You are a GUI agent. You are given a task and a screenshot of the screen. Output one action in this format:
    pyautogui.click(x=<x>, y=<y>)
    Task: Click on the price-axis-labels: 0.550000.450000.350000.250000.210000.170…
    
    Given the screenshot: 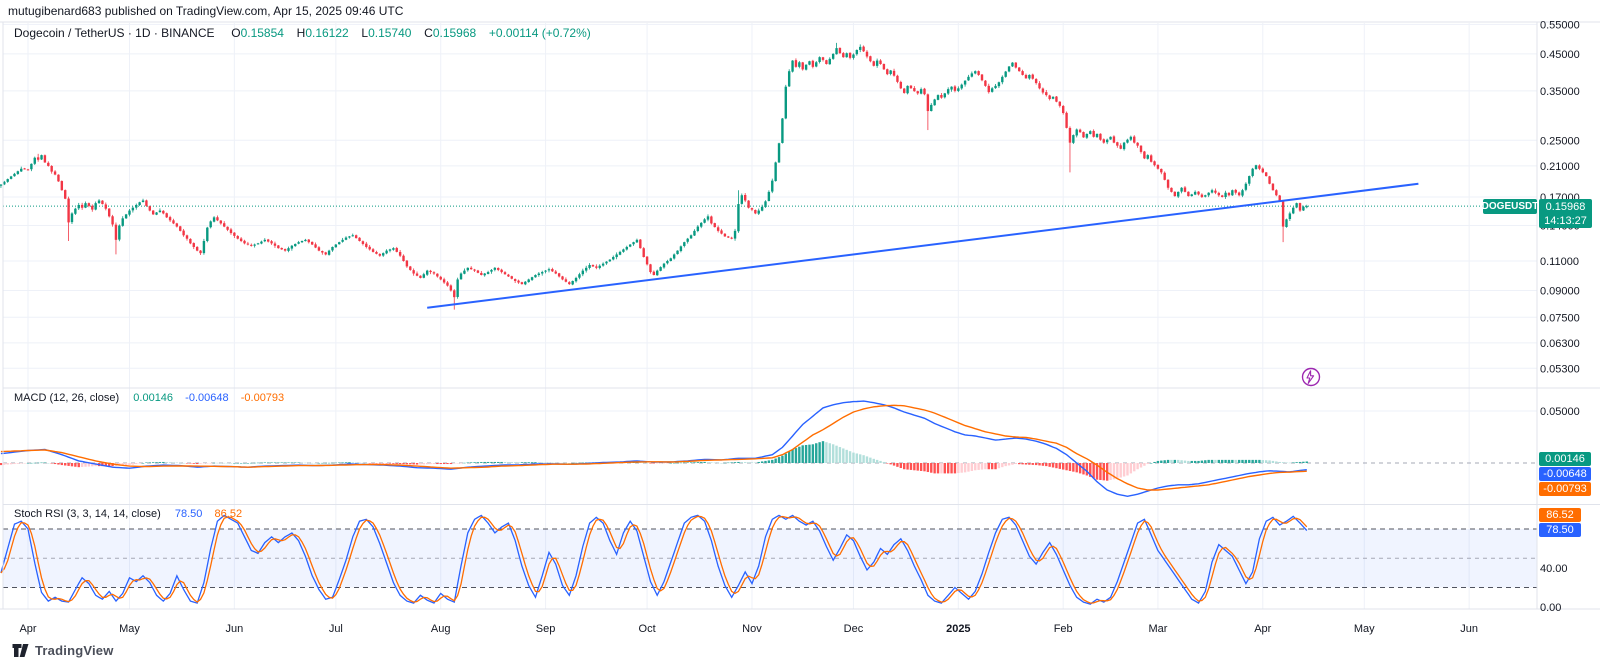 What is the action you would take?
    pyautogui.click(x=1560, y=316)
    